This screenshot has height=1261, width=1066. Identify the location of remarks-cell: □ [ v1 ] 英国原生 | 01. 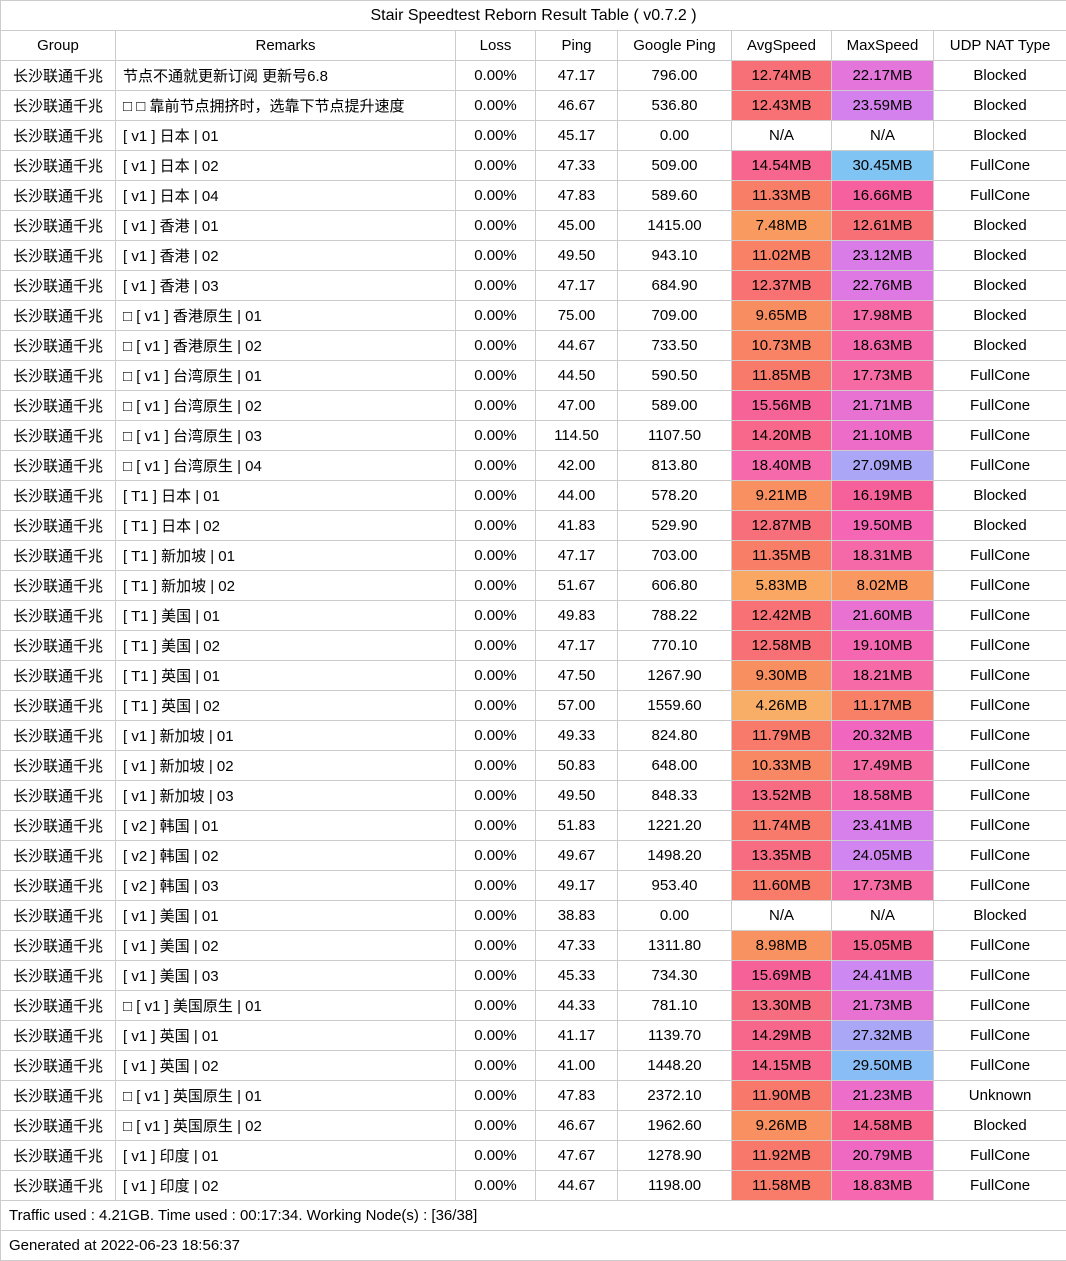
(286, 1096).